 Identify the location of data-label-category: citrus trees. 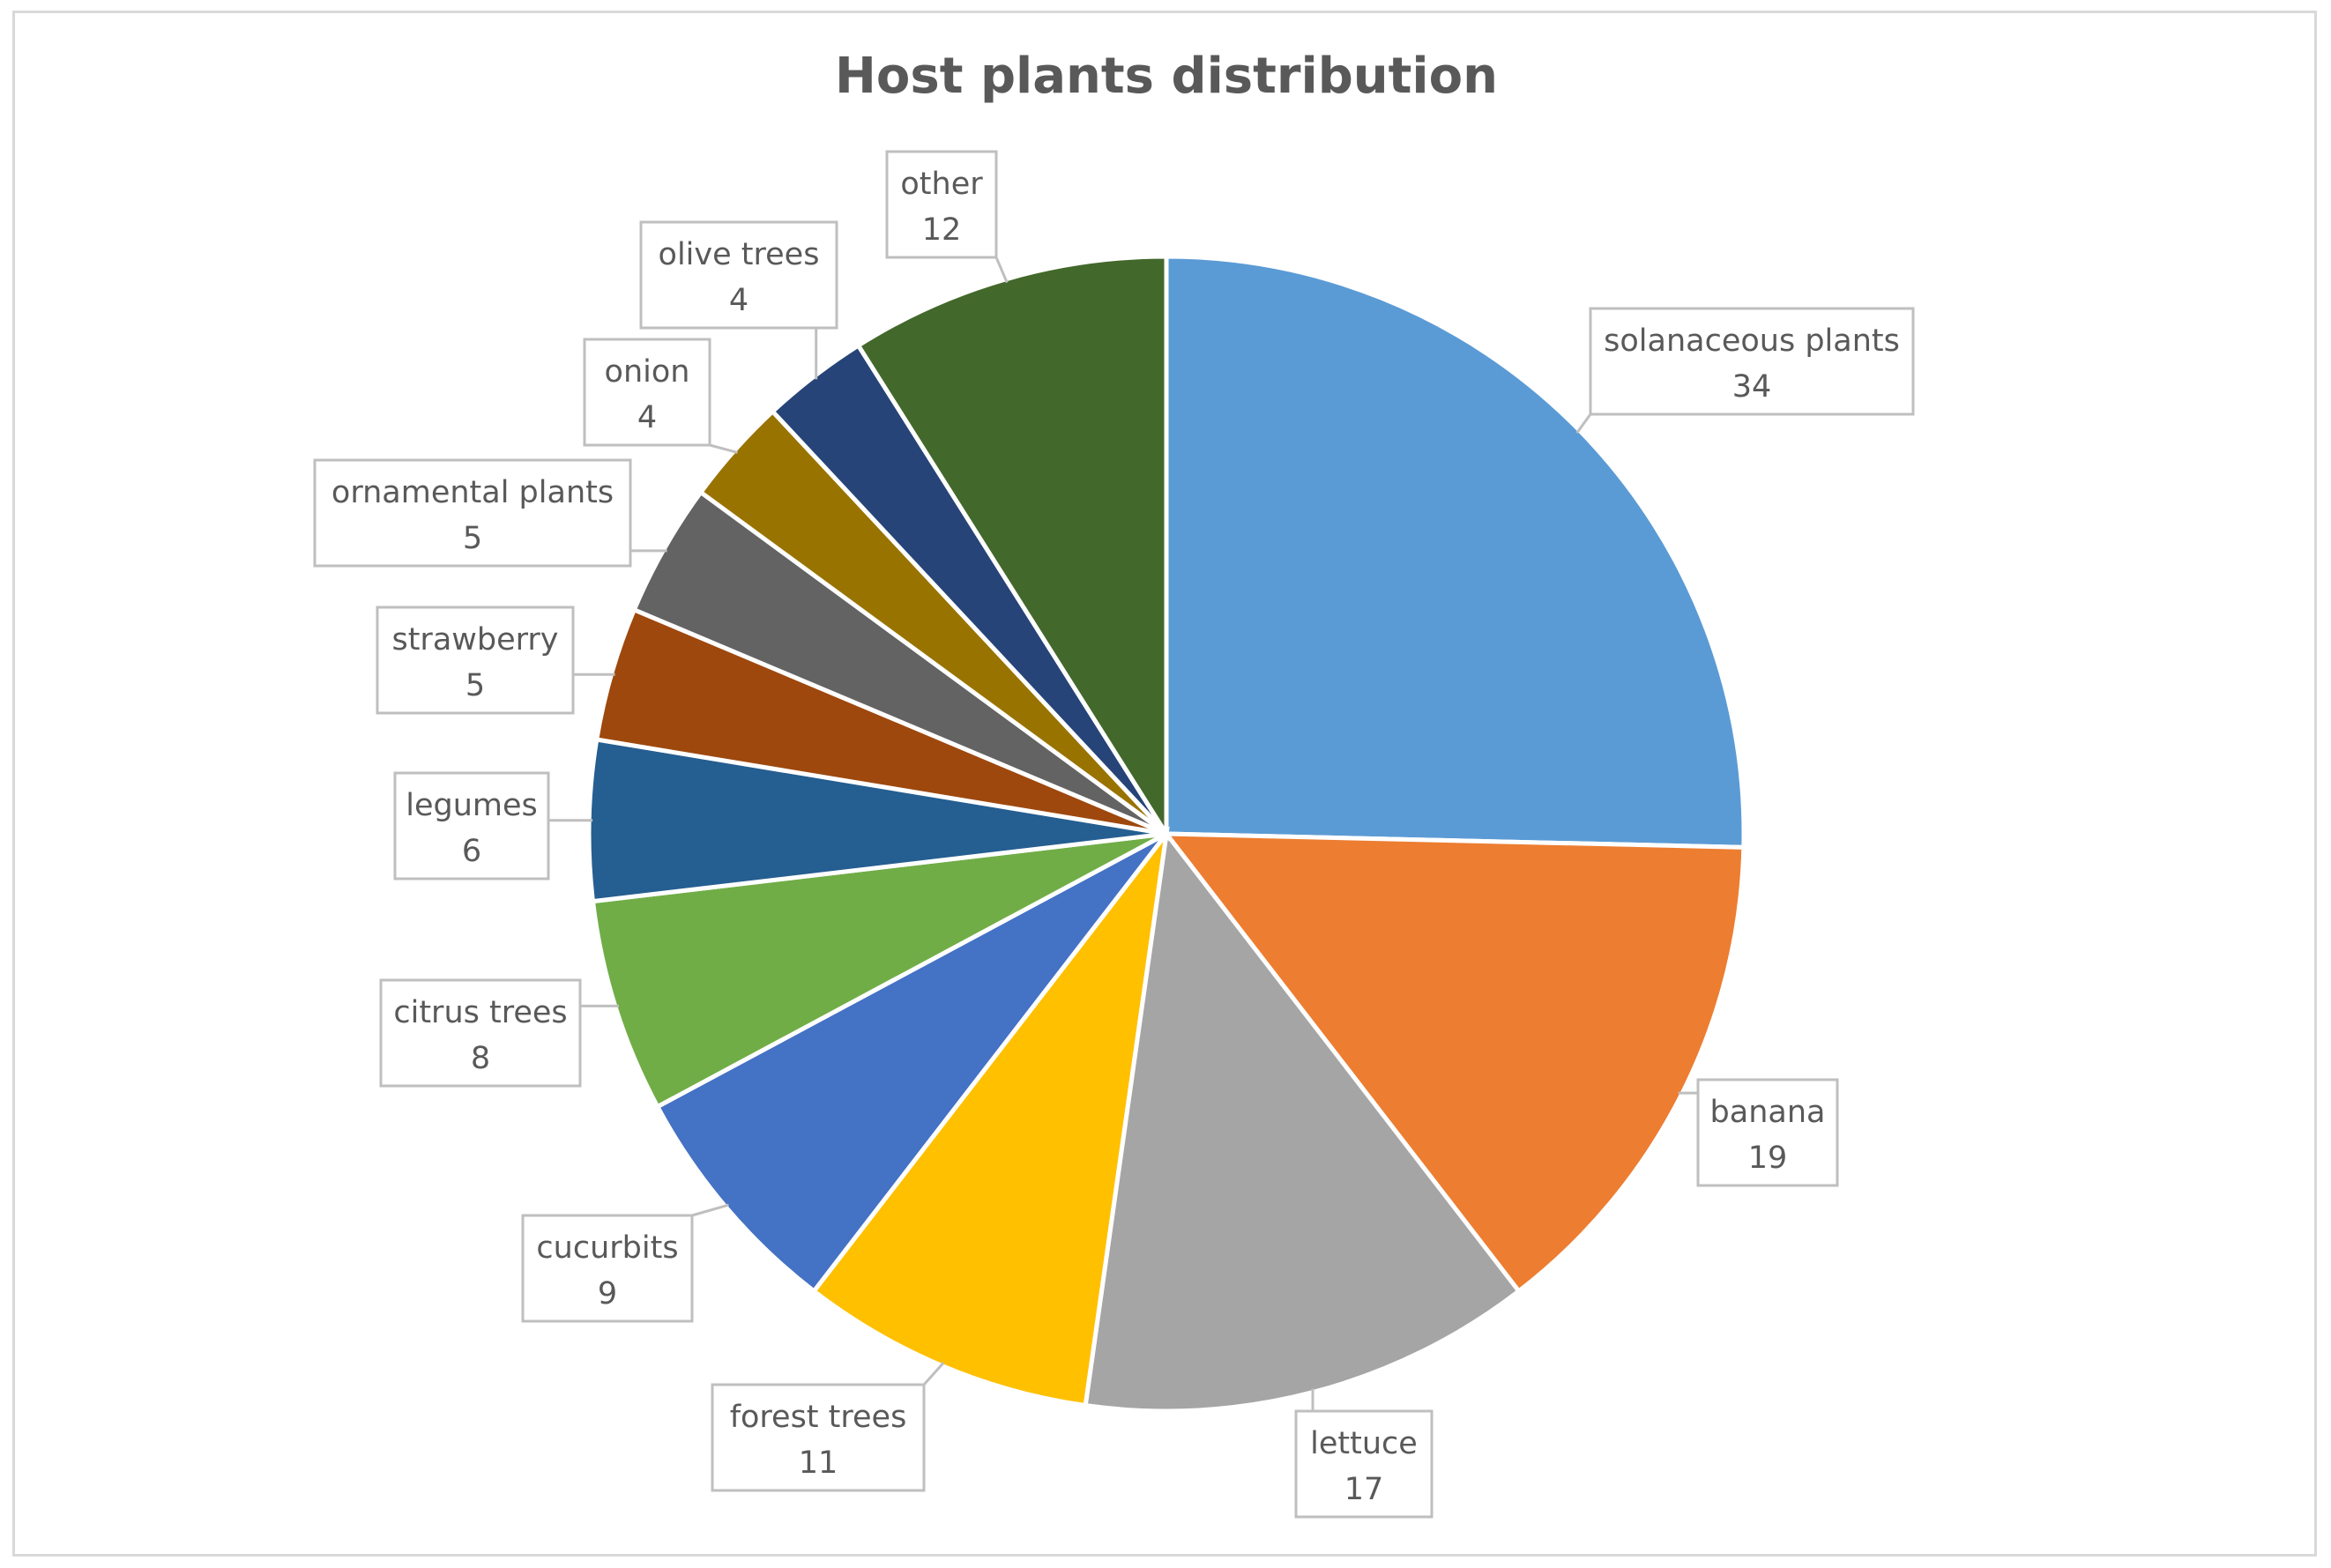
(480, 1013).